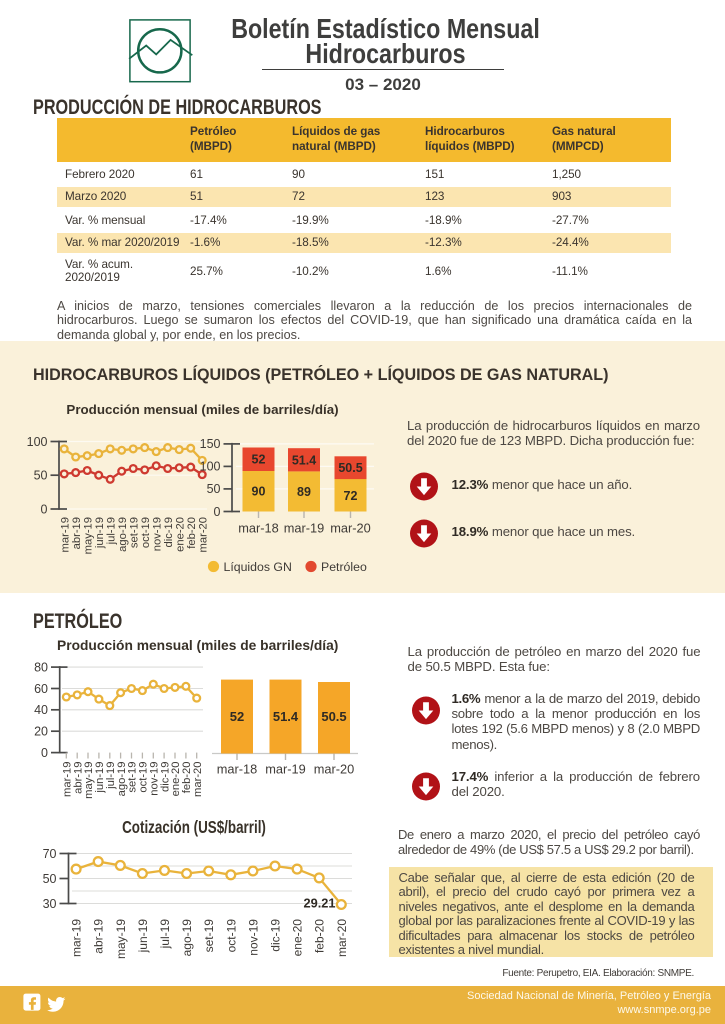 This screenshot has height=1024, width=725. I want to click on svg-text: 70, so click(50, 854).